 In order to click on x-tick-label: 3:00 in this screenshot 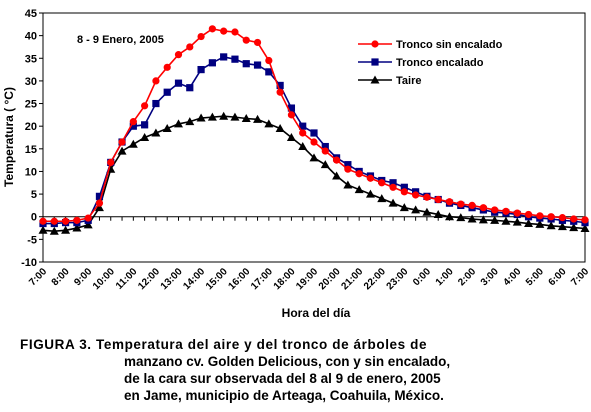, I will do `click(490, 277)`.